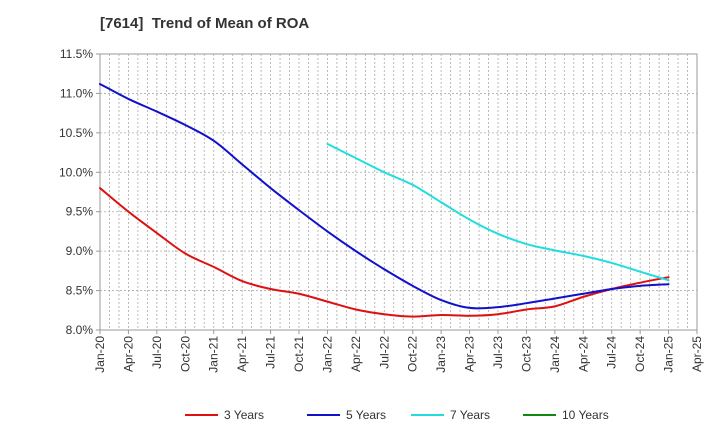 This screenshot has height=440, width=720. I want to click on y-tick-label: 9.0%, so click(80, 251).